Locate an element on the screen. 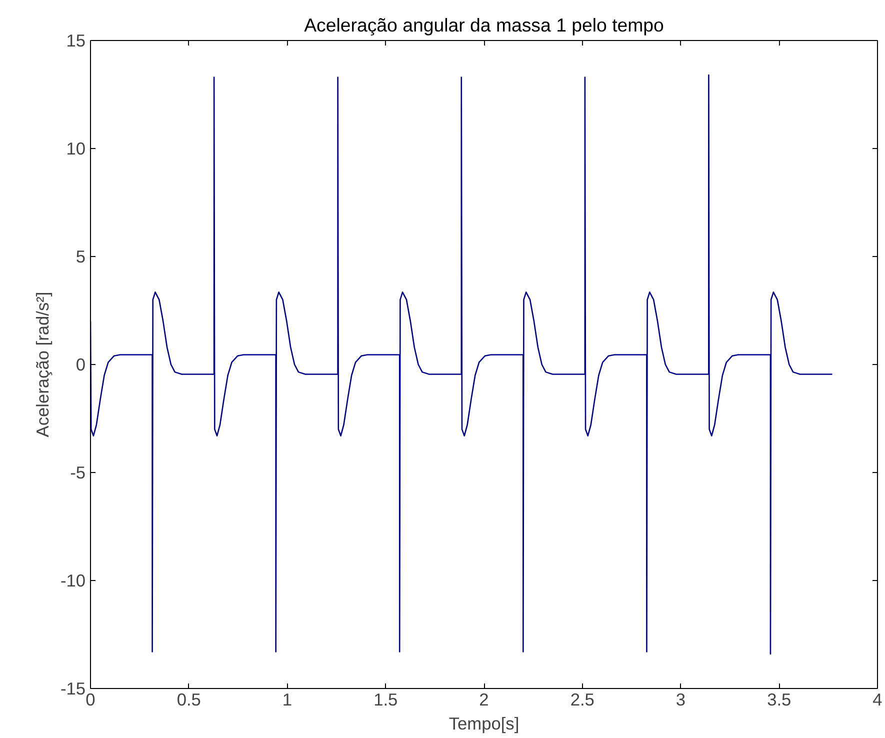 The height and width of the screenshot is (738, 885). x-axis-title: Tempo[s] is located at coordinates (484, 724).